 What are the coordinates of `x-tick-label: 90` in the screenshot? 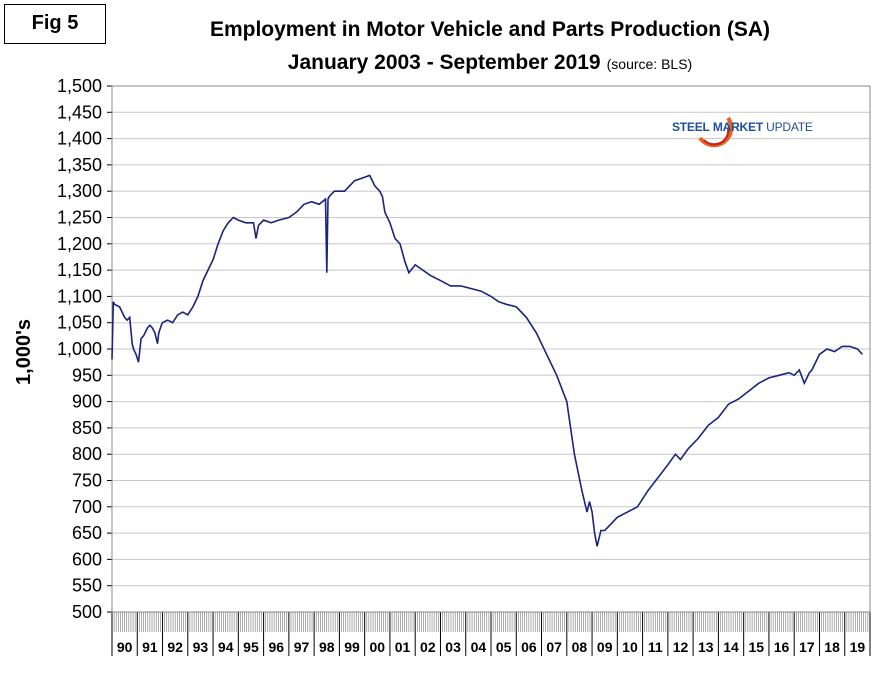 It's located at (125, 647).